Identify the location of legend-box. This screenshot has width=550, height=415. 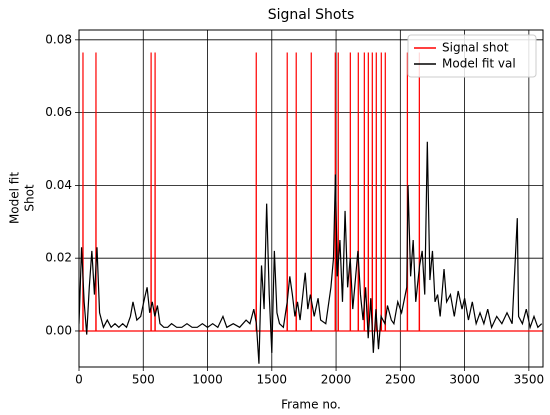
(472, 56).